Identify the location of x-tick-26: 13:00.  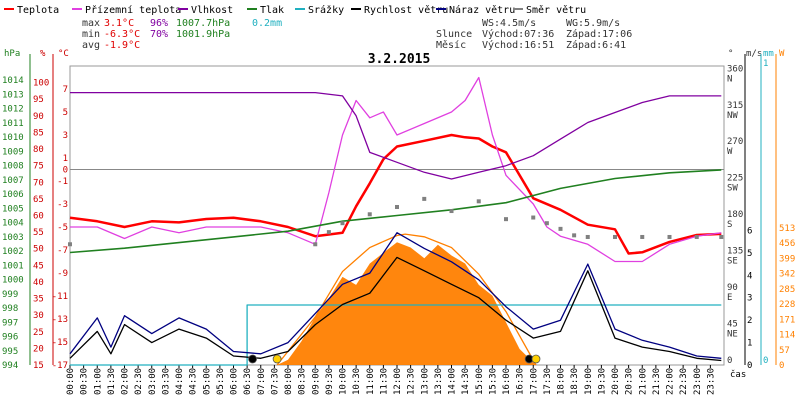
(425, 381).